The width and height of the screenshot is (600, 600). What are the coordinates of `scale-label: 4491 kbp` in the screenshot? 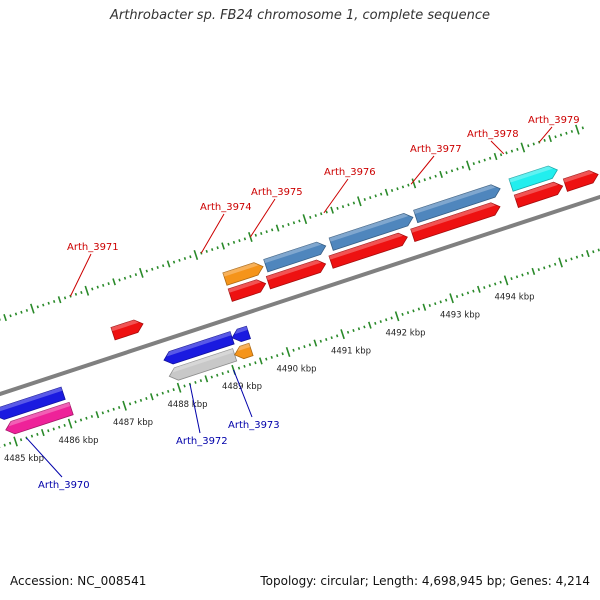 It's located at (351, 351).